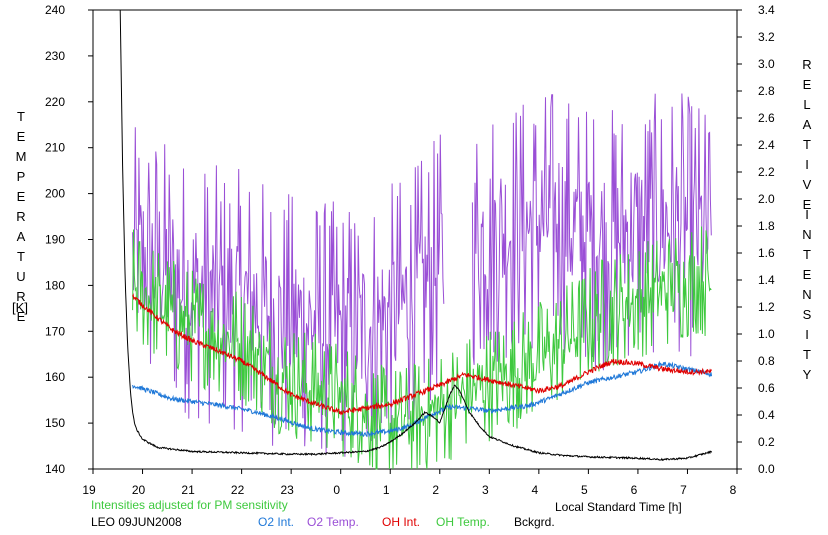 This screenshot has height=535, width=828. Describe the element at coordinates (534, 522) in the screenshot. I see `legend-item: Bckgrd.` at that location.